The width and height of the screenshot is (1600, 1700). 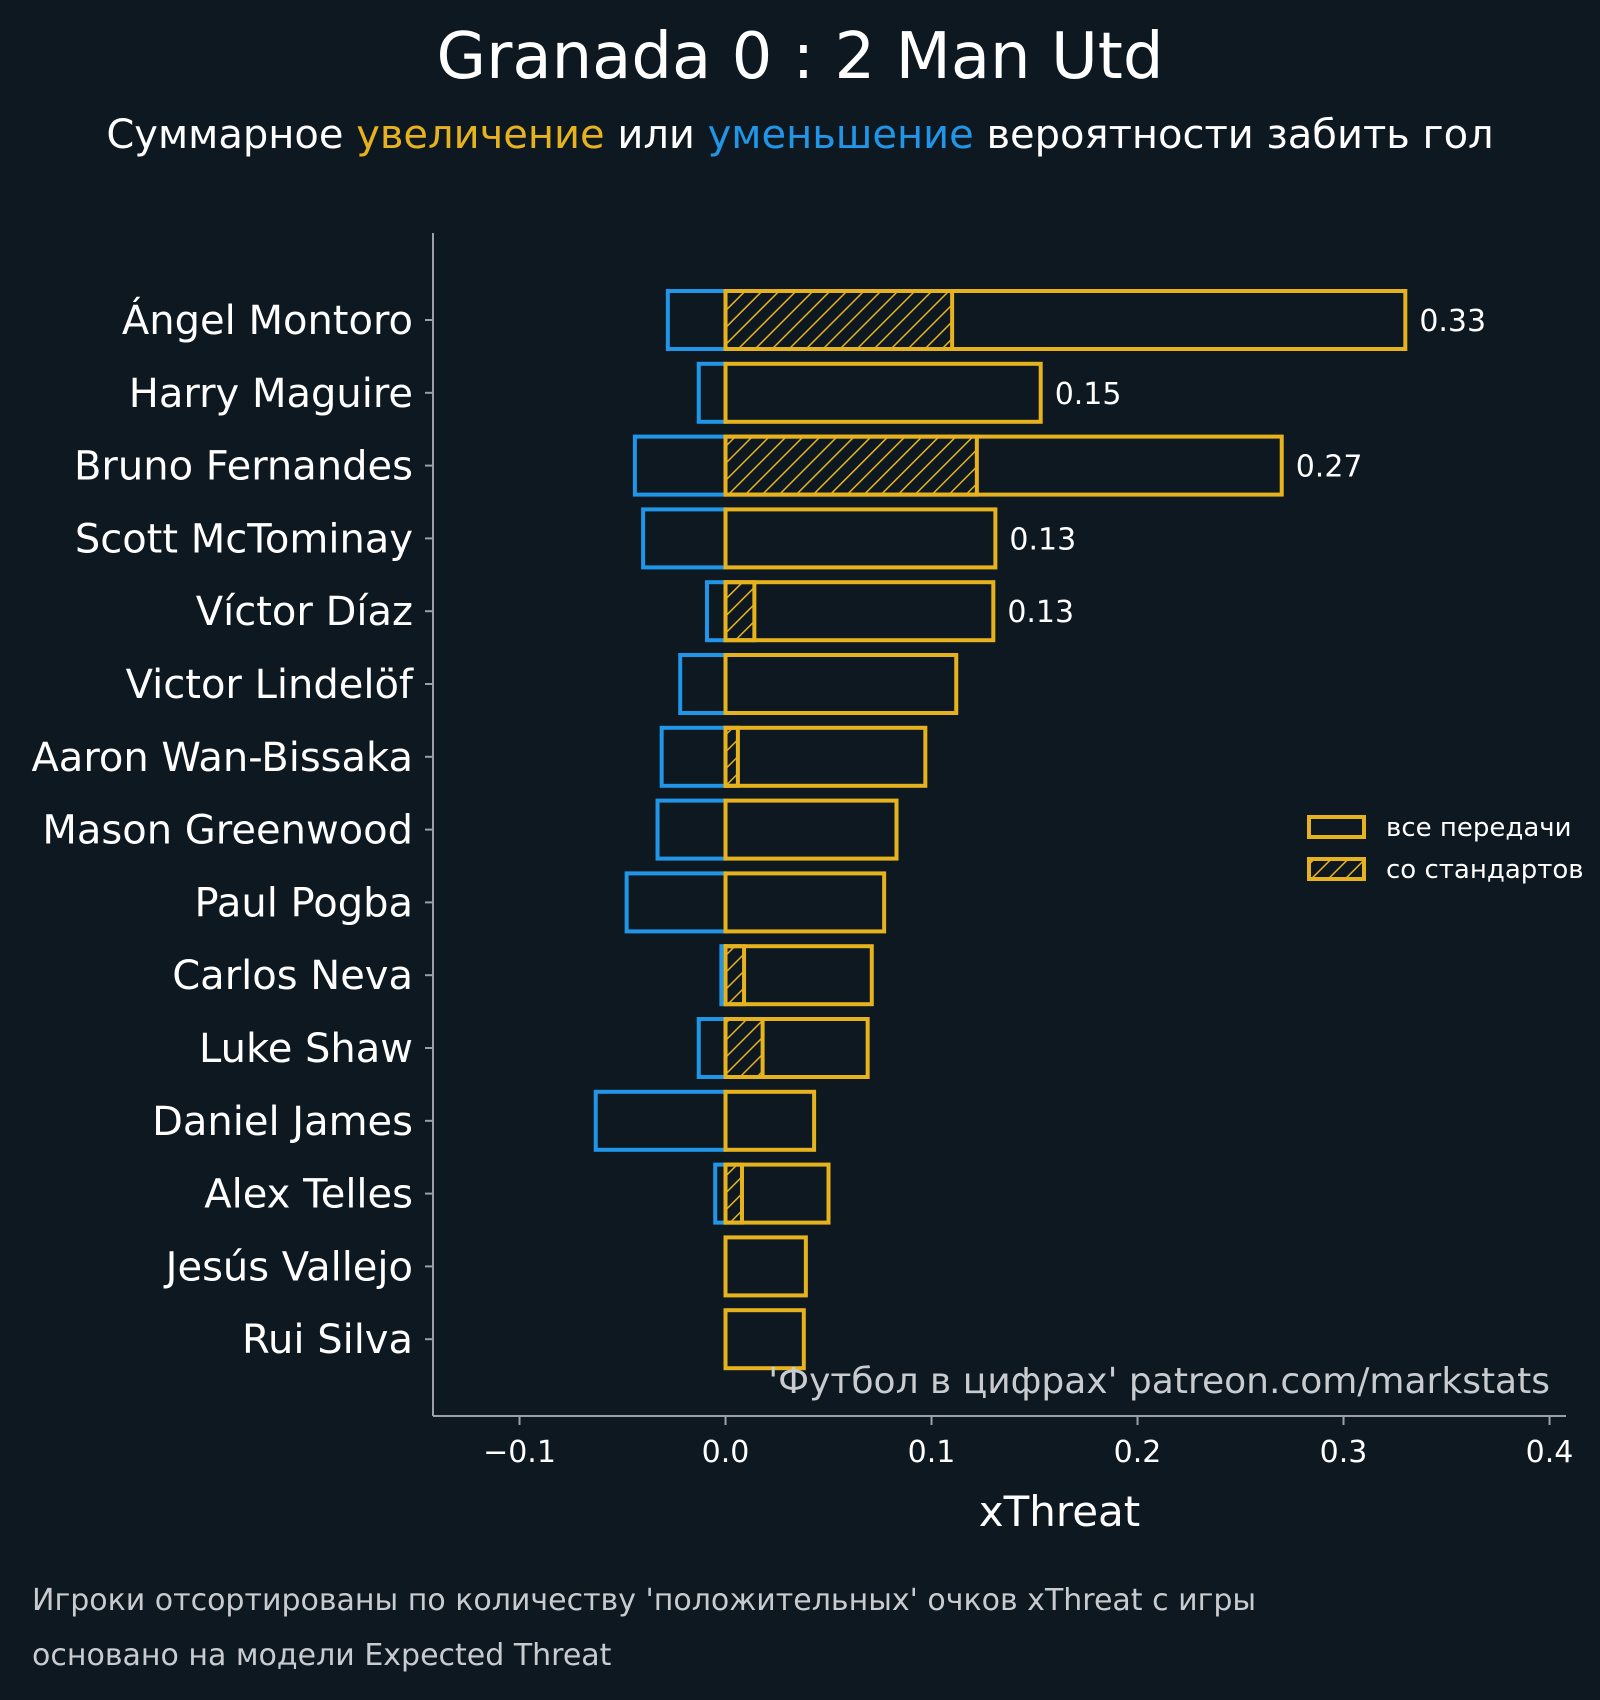 I want to click on subtitle-increase: увеличение, so click(x=480, y=135).